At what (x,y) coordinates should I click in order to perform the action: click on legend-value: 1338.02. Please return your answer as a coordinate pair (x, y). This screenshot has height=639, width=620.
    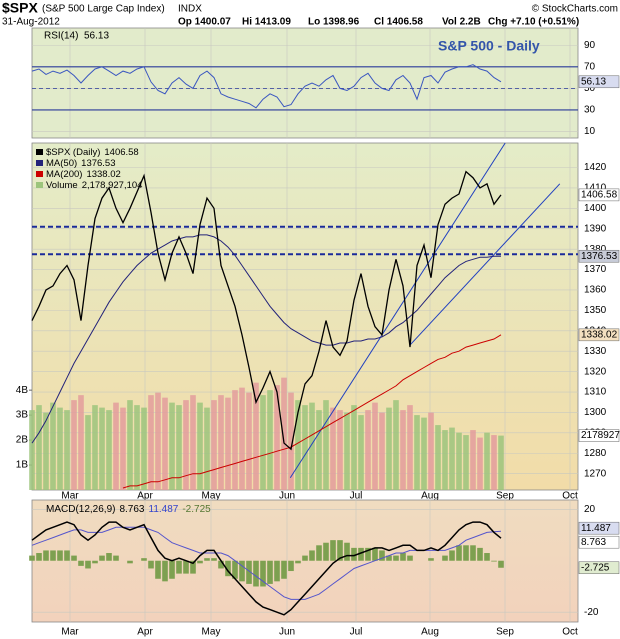
    Looking at the image, I should click on (103, 174).